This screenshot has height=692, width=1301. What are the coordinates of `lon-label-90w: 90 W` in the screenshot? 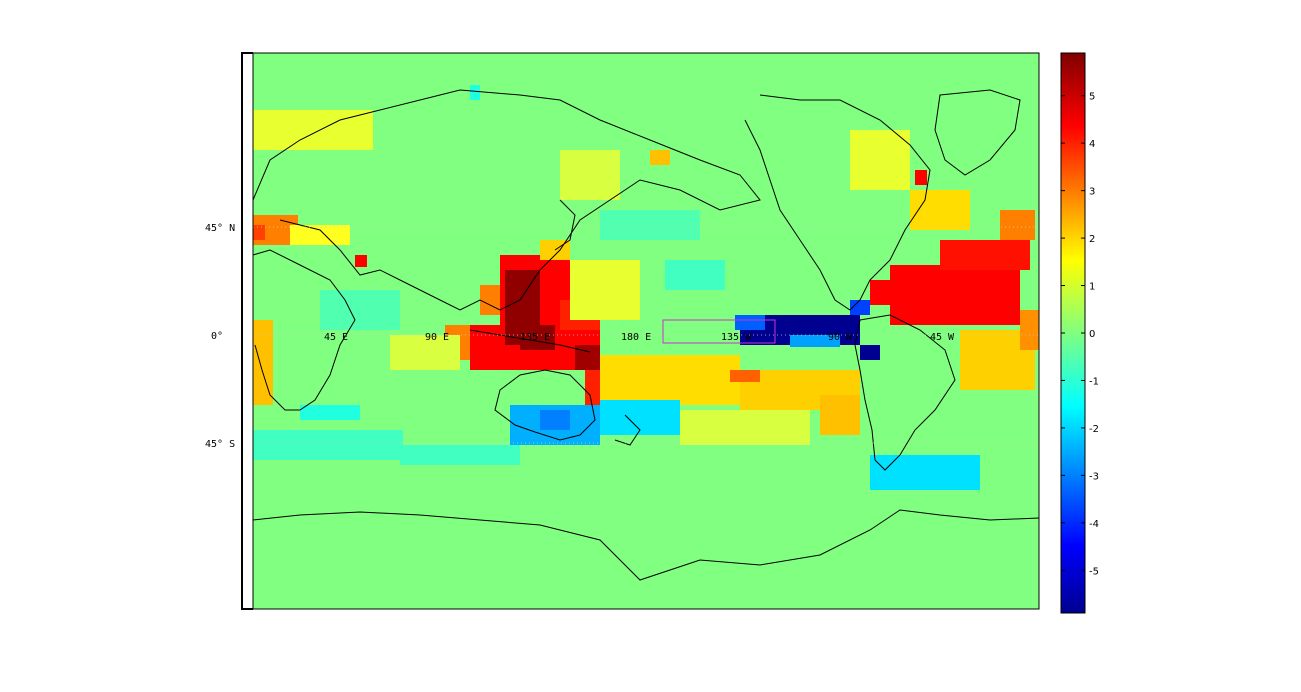 It's located at (840, 337).